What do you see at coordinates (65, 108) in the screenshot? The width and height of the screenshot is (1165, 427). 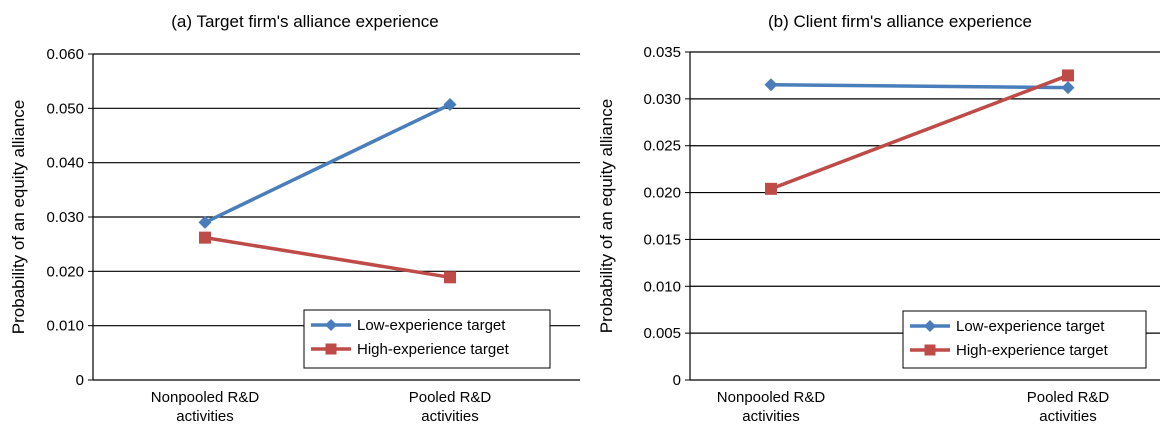 I see `y-tick-label: 0.050` at bounding box center [65, 108].